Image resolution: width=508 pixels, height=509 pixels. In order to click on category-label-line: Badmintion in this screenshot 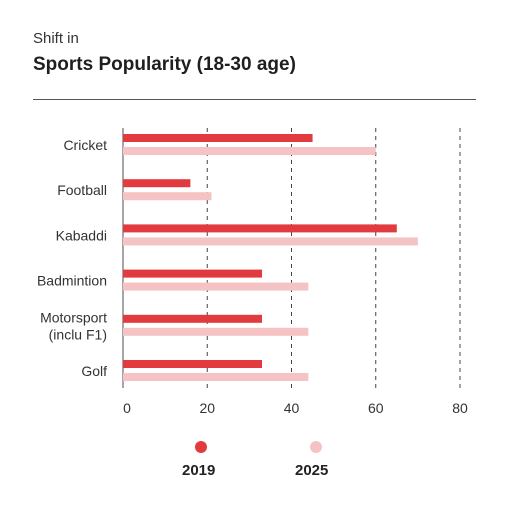, I will do `click(72, 281)`.